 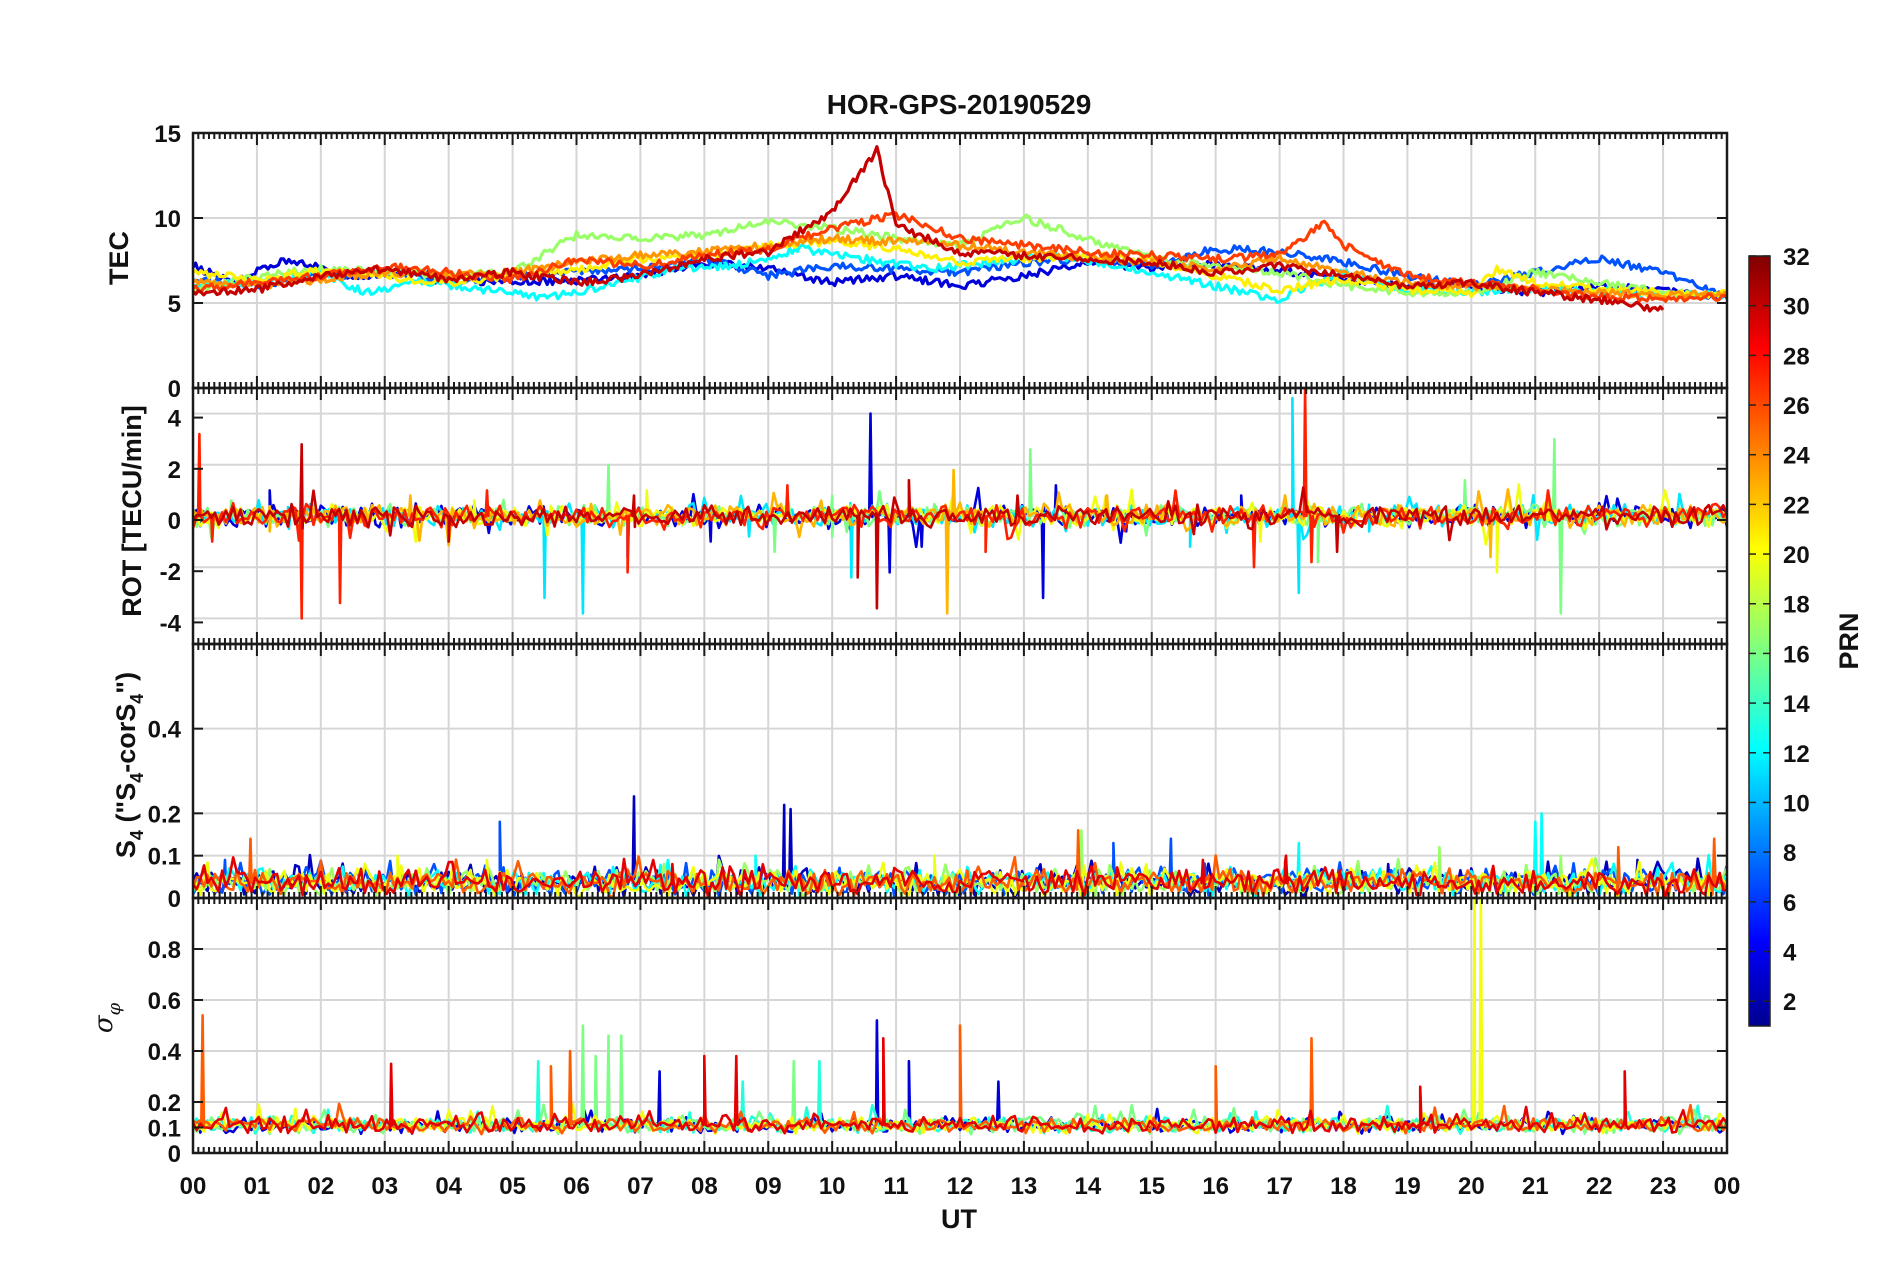 What do you see at coordinates (1471, 1186) in the screenshot?
I see `x-tick-label: 20` at bounding box center [1471, 1186].